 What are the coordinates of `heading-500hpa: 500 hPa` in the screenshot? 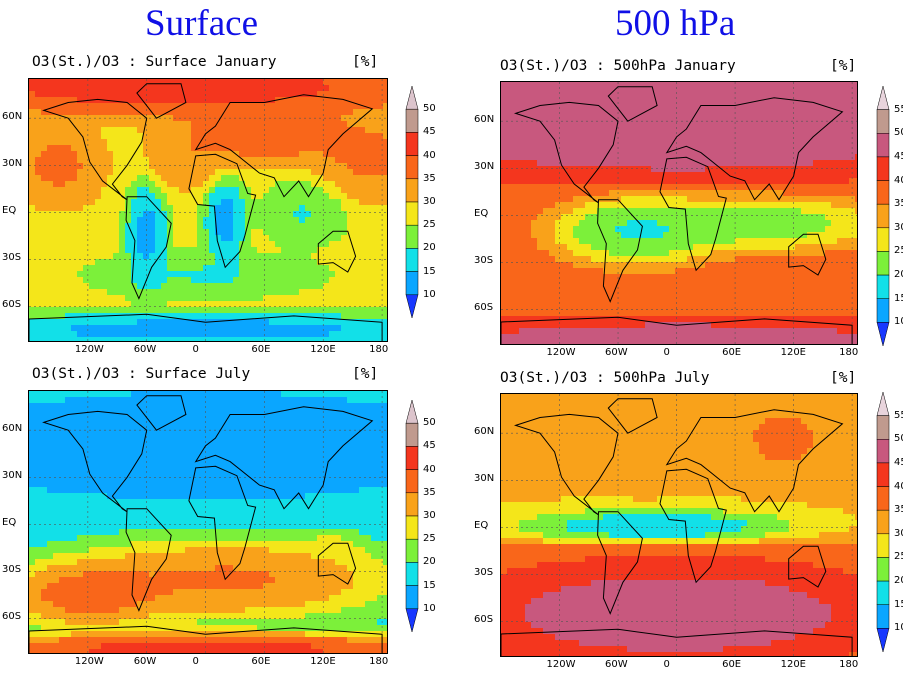 It's located at (675, 23).